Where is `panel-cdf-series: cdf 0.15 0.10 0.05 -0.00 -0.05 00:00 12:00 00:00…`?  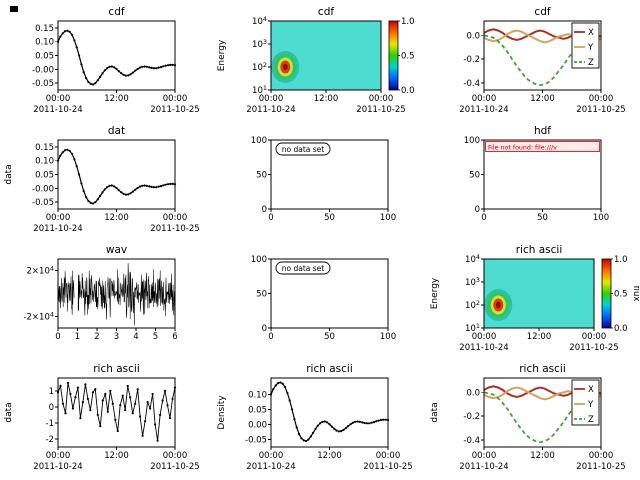
panel-cdf-series: cdf 0.15 0.10 0.05 -0.00 -0.05 00:00 12:00 00:00… is located at coordinates (106, 63).